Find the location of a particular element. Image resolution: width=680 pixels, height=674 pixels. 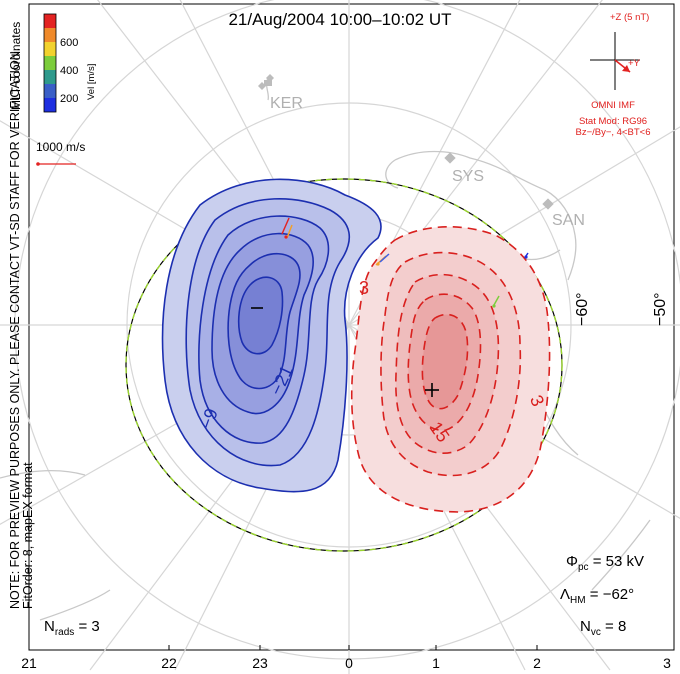

coordinates-label: MLT coordinates is located at coordinates (16, 65).